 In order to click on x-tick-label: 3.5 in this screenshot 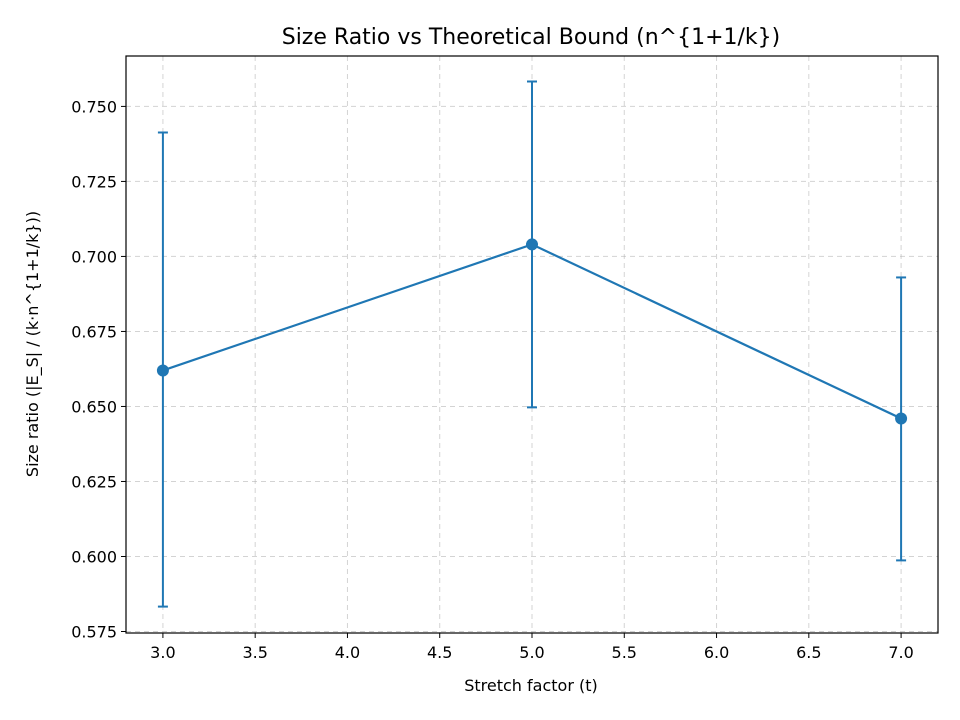, I will do `click(254, 652)`.